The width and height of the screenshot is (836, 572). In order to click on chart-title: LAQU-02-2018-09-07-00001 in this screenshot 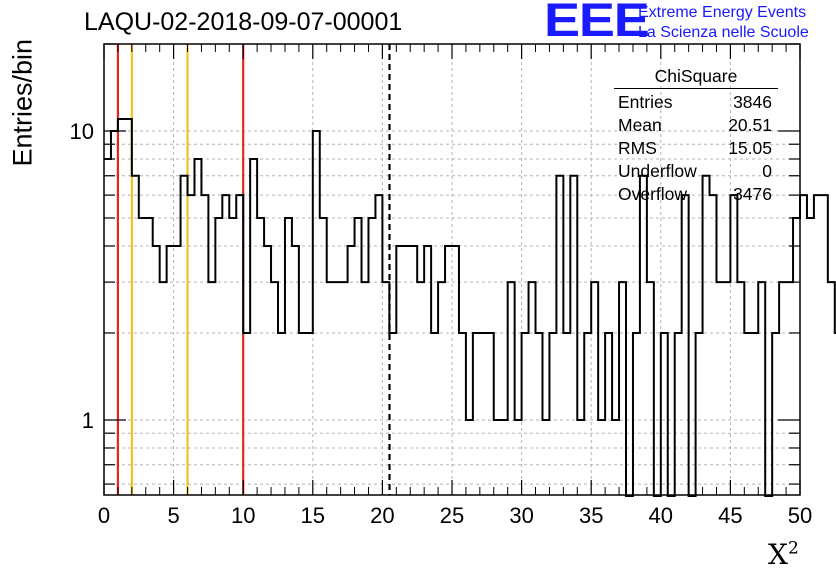, I will do `click(243, 22)`.